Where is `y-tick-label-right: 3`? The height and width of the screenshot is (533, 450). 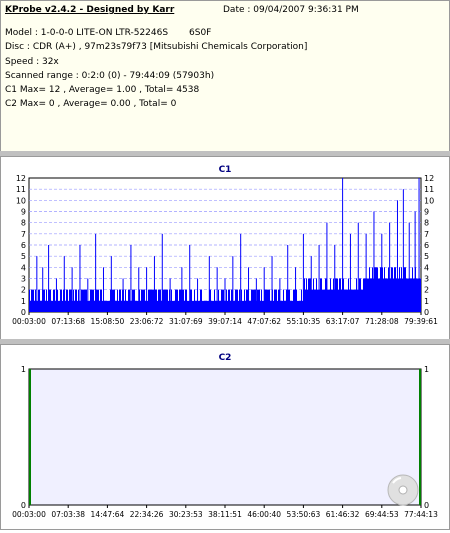 y-tick-label-right: 3 is located at coordinates (426, 279).